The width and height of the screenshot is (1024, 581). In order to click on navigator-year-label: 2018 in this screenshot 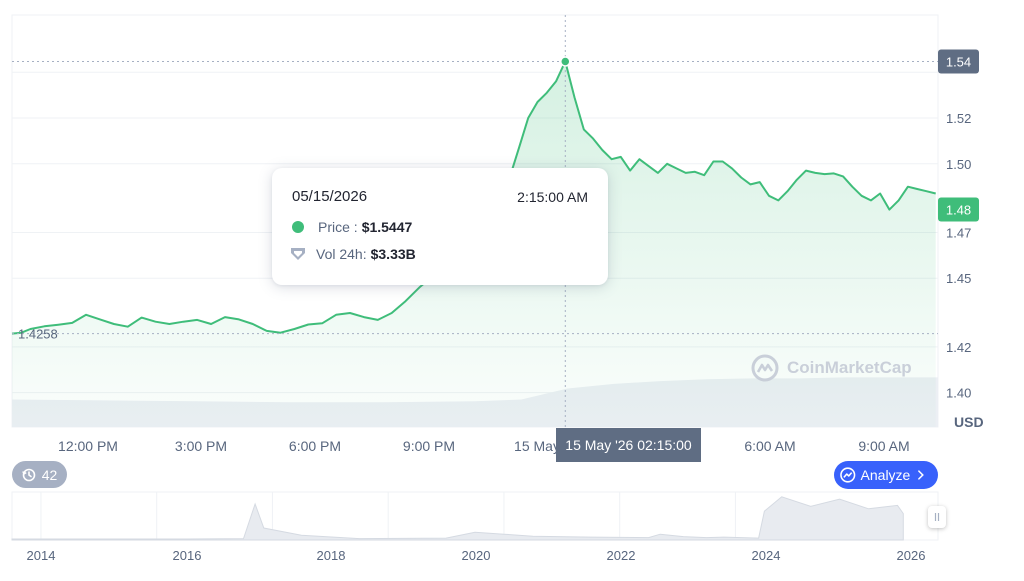, I will do `click(331, 555)`.